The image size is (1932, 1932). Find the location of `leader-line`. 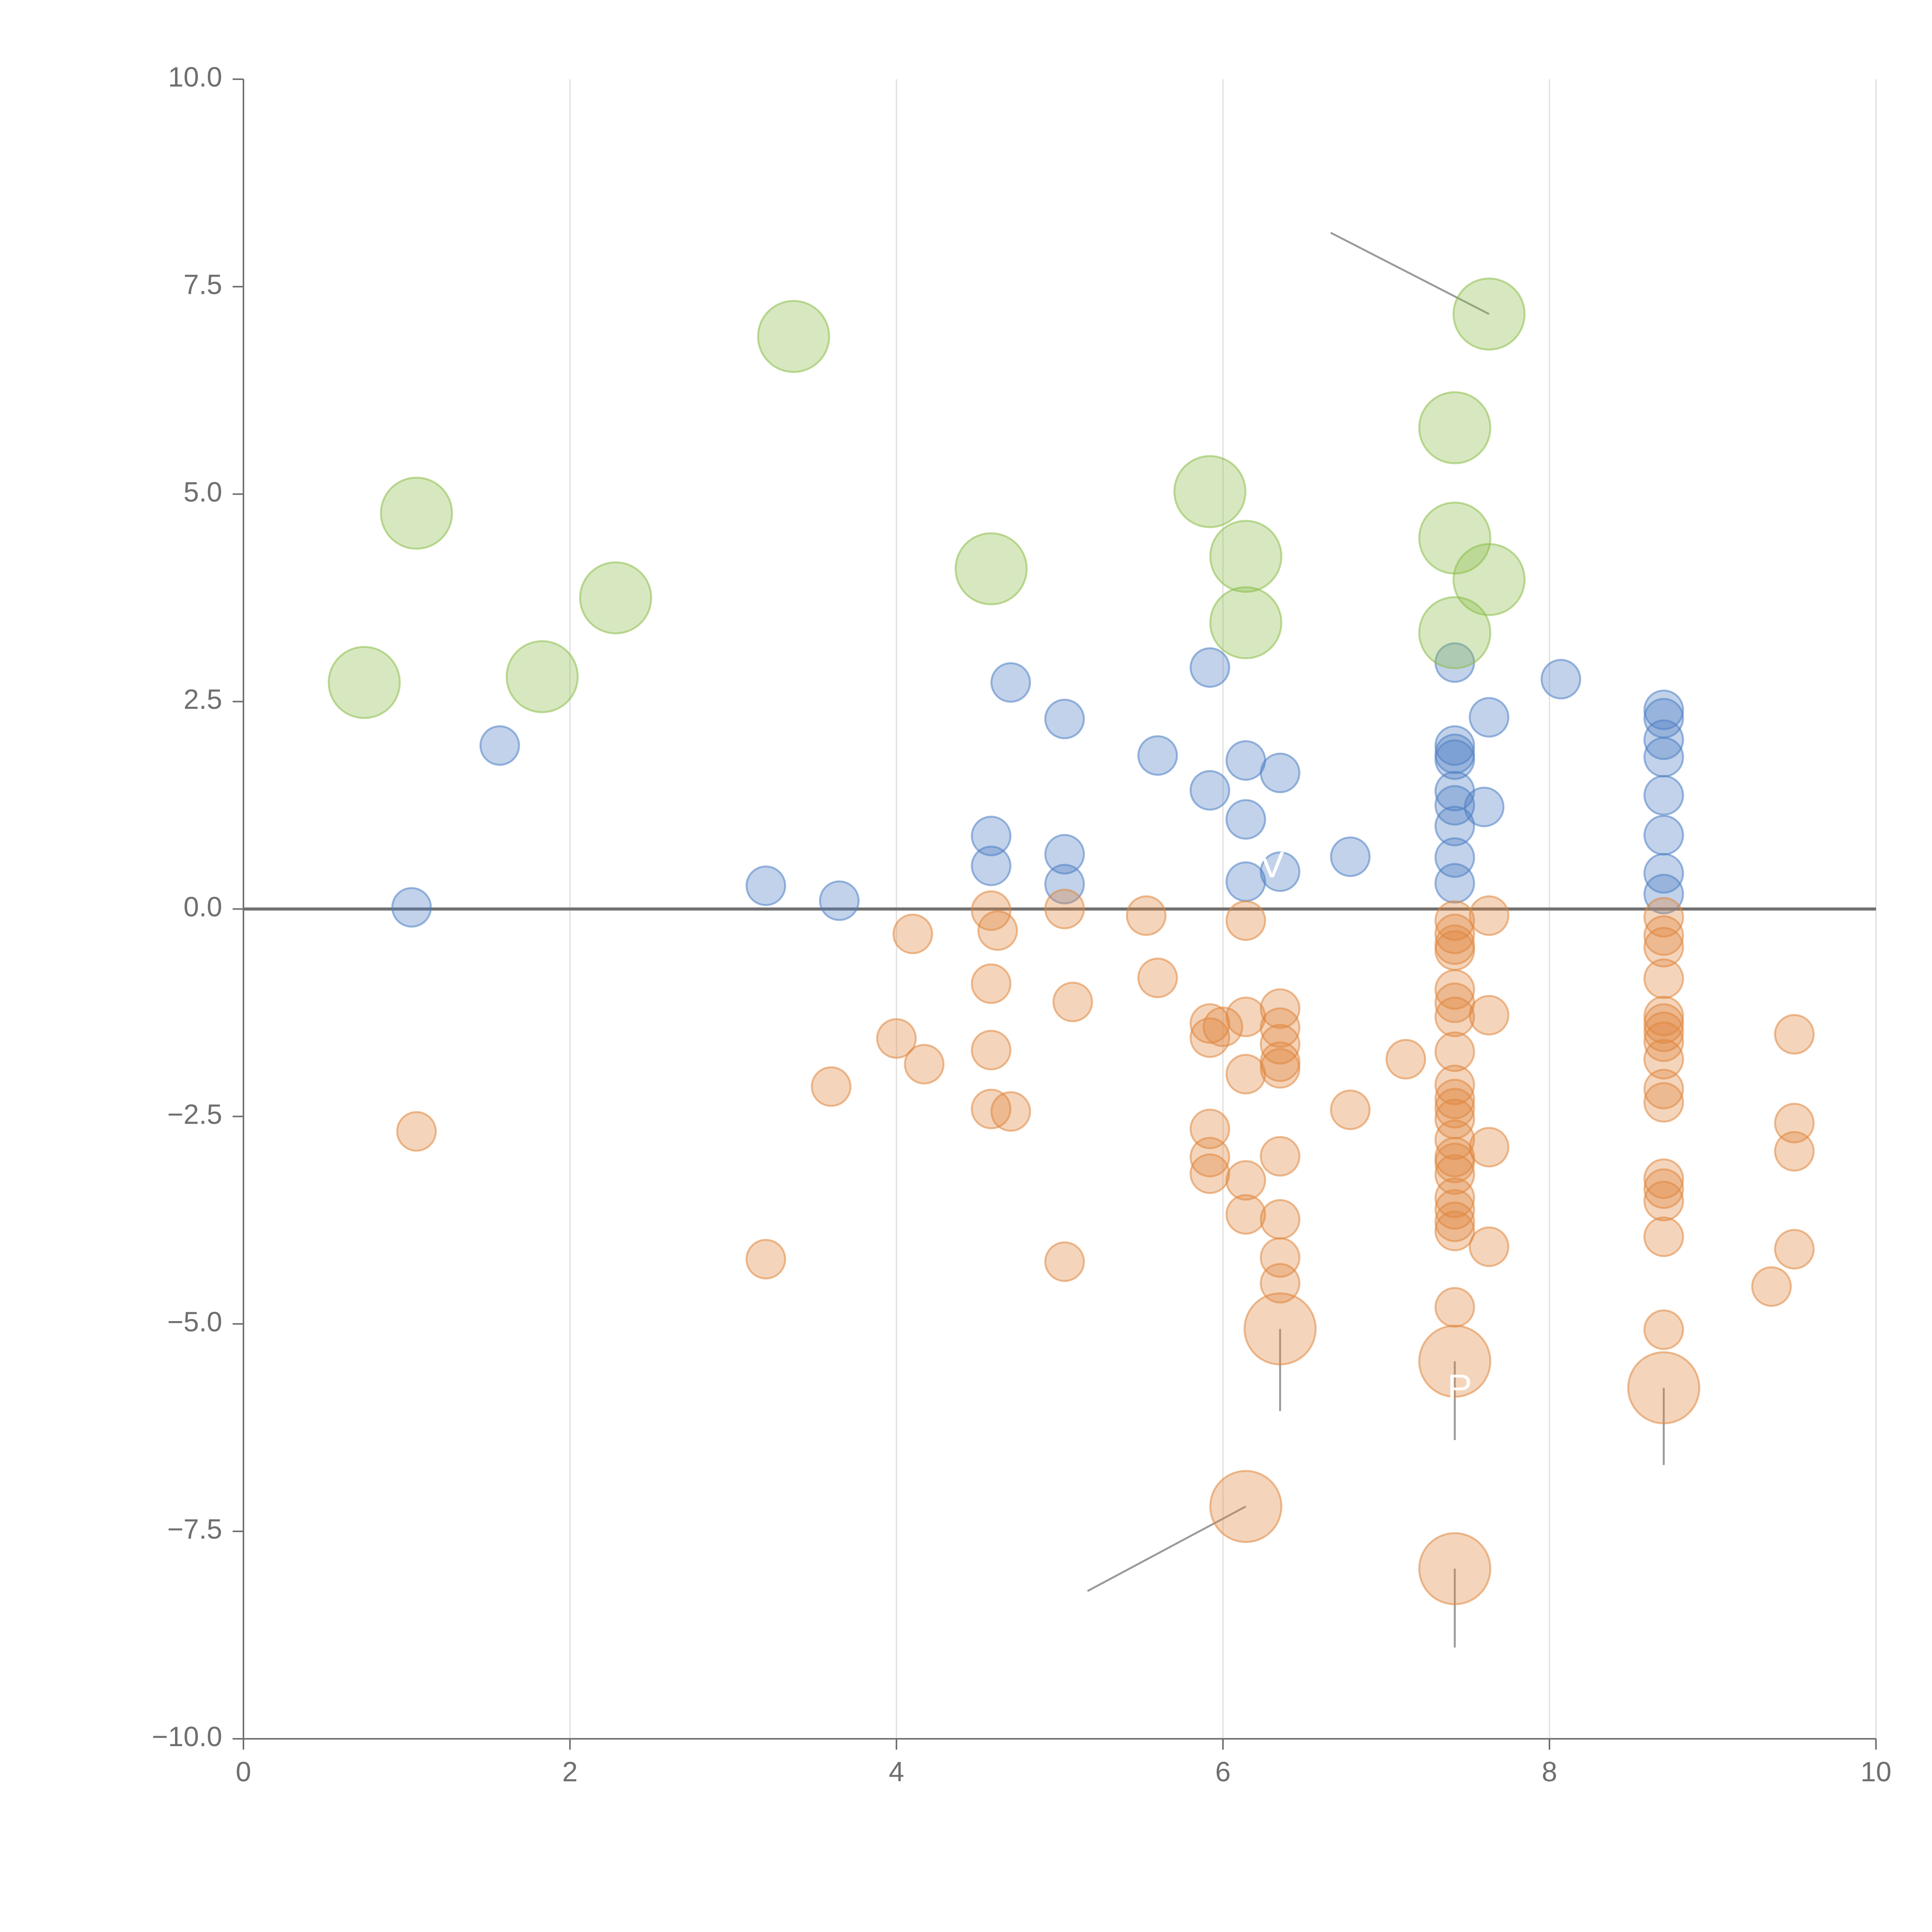

leader-line is located at coordinates (1410, 273).